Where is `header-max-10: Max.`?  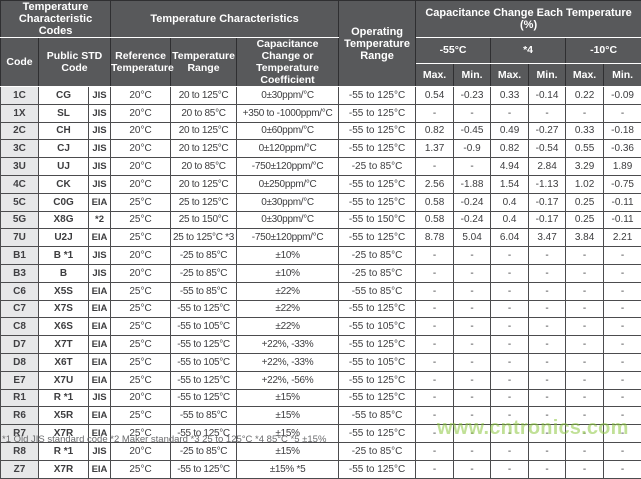 header-max-10: Max. is located at coordinates (585, 74).